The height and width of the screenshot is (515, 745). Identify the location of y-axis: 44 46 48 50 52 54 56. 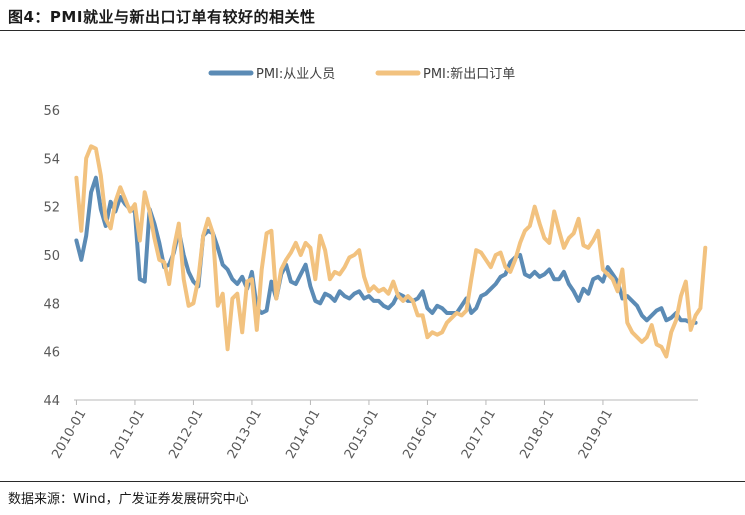
(51, 256).